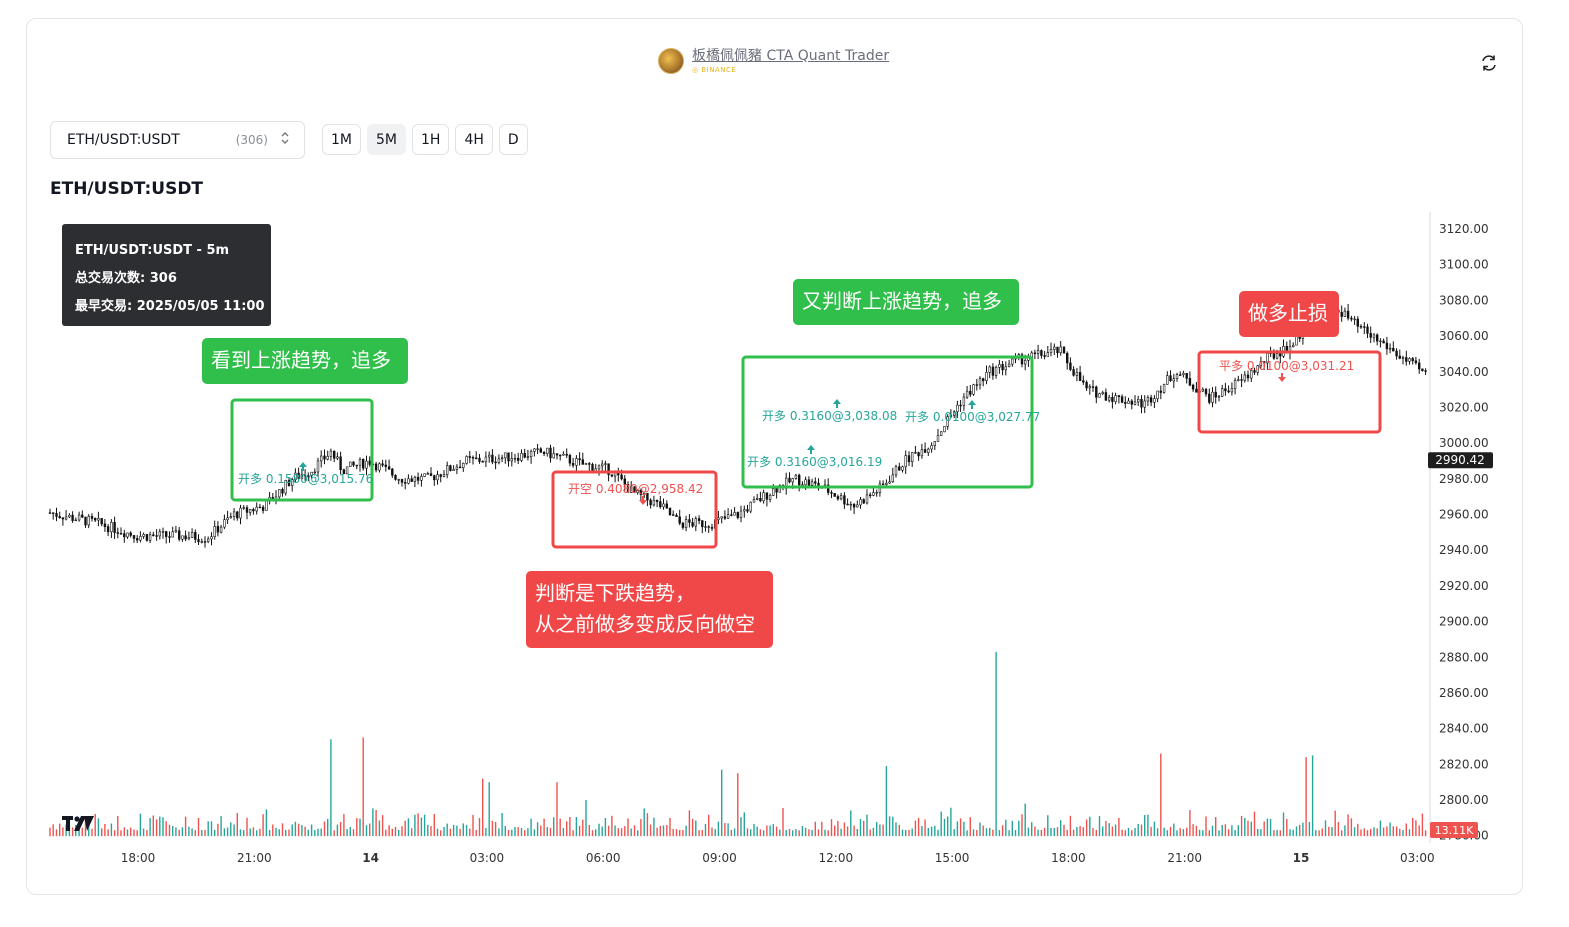 This screenshot has width=1569, height=927. I want to click on brand-name: 板橋佩佩豬 CTA Quant Trader, so click(791, 55).